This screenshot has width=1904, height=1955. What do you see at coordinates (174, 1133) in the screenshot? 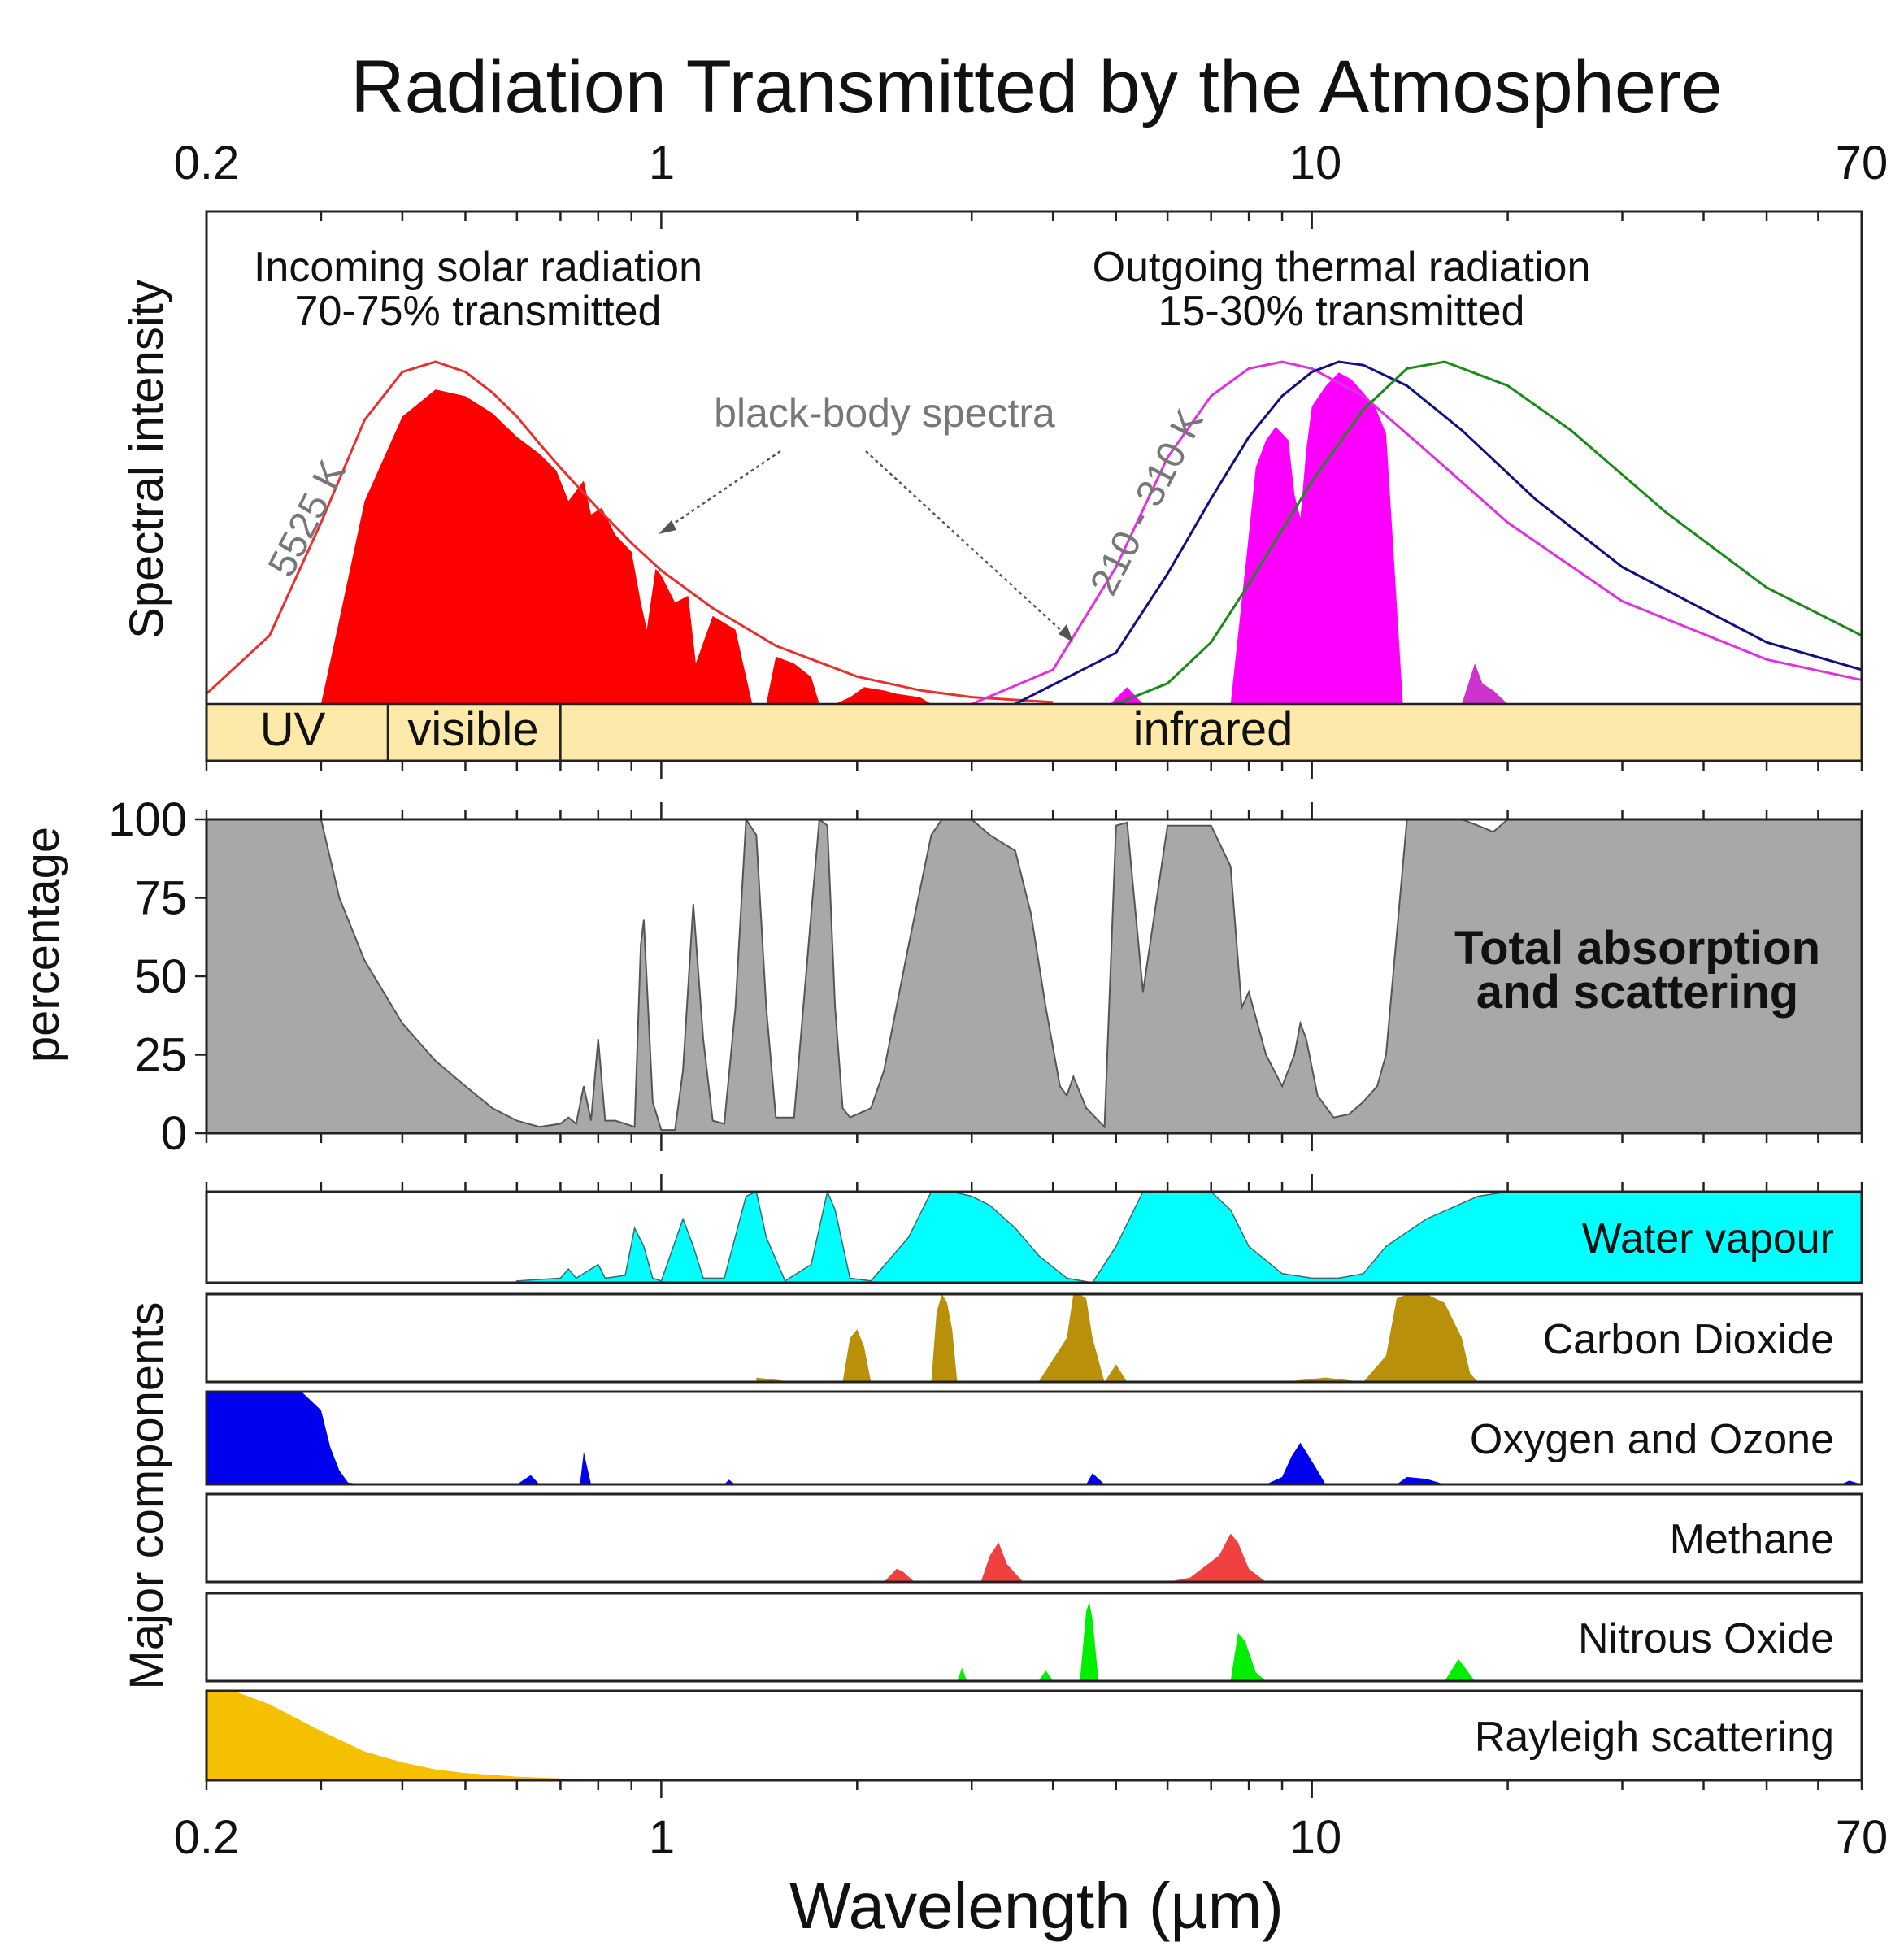
I see `y-tick-label-0: 0` at bounding box center [174, 1133].